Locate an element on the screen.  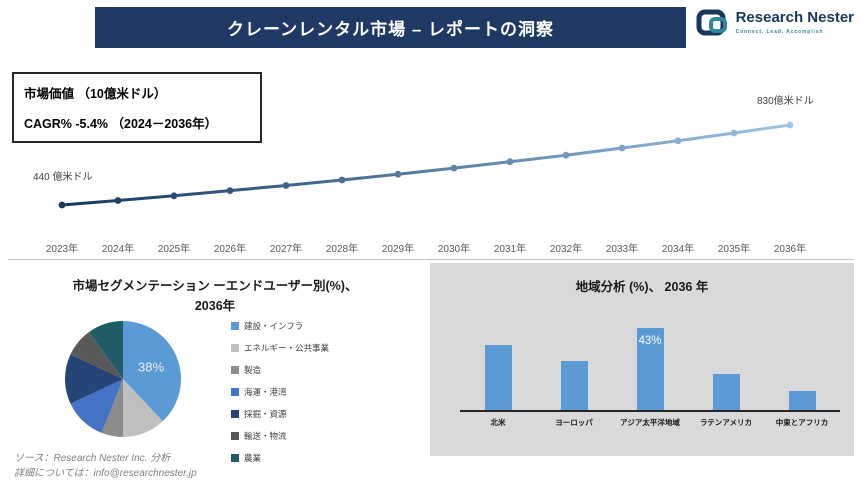
bar-category-label: 中東とアフリカ is located at coordinates (802, 422).